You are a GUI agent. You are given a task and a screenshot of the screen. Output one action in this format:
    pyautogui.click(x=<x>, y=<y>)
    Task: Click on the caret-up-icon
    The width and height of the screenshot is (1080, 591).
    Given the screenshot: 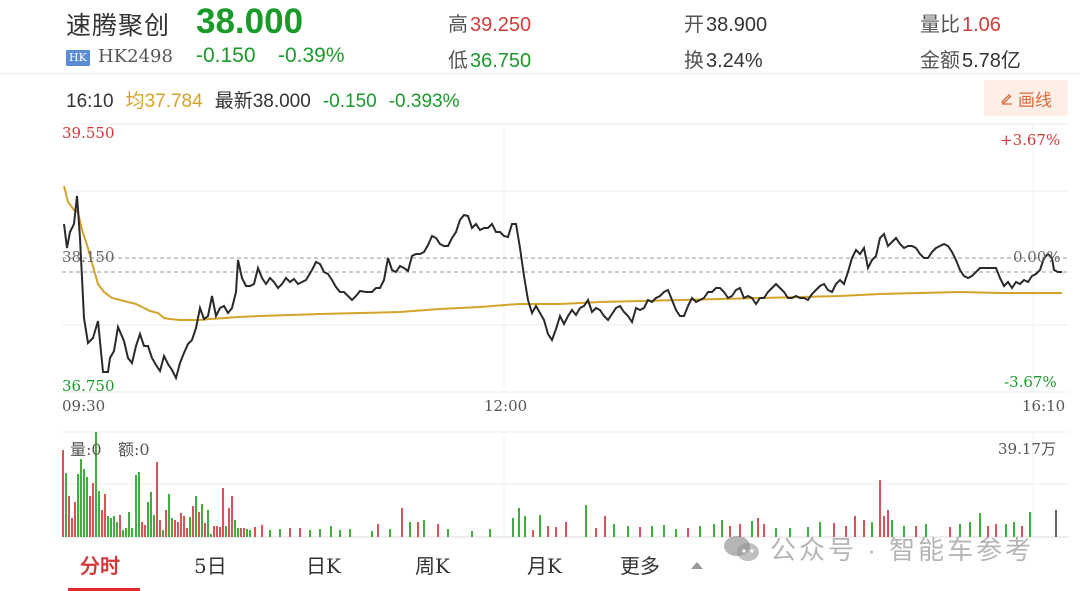 What is the action you would take?
    pyautogui.click(x=697, y=565)
    